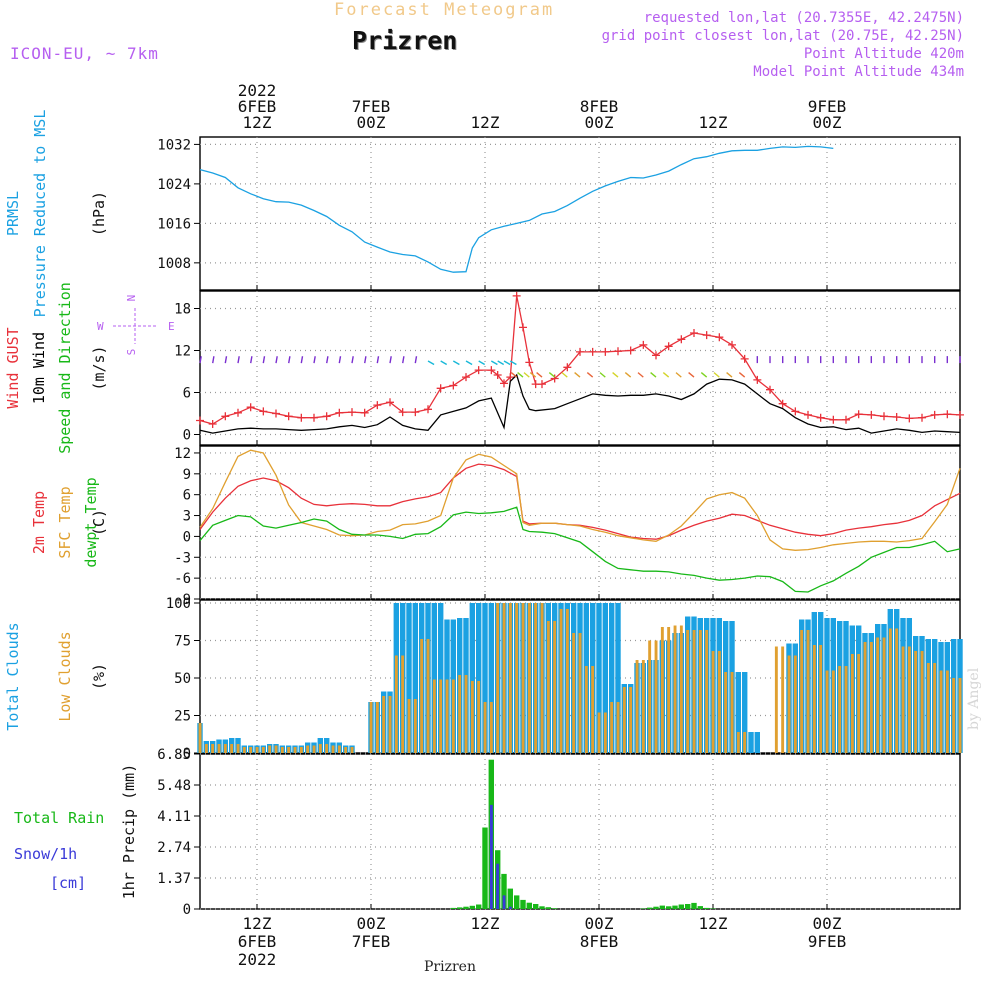  I want to click on unit-label: (C), so click(99, 522).